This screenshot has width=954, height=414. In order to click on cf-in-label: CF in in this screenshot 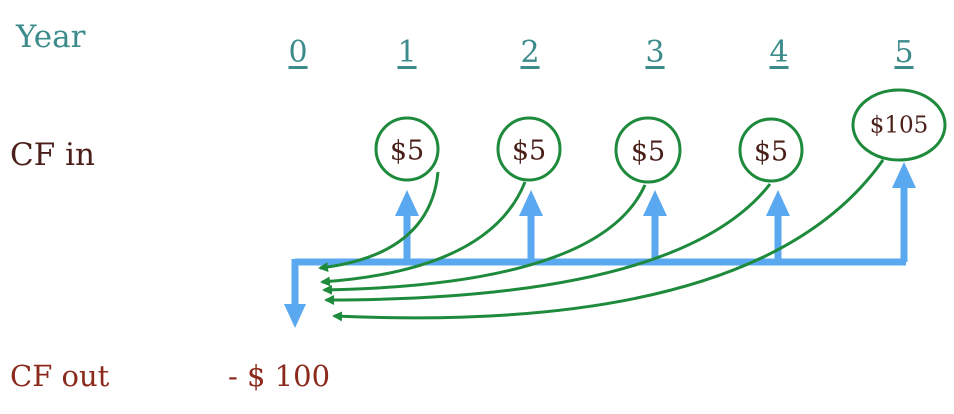, I will do `click(52, 155)`.